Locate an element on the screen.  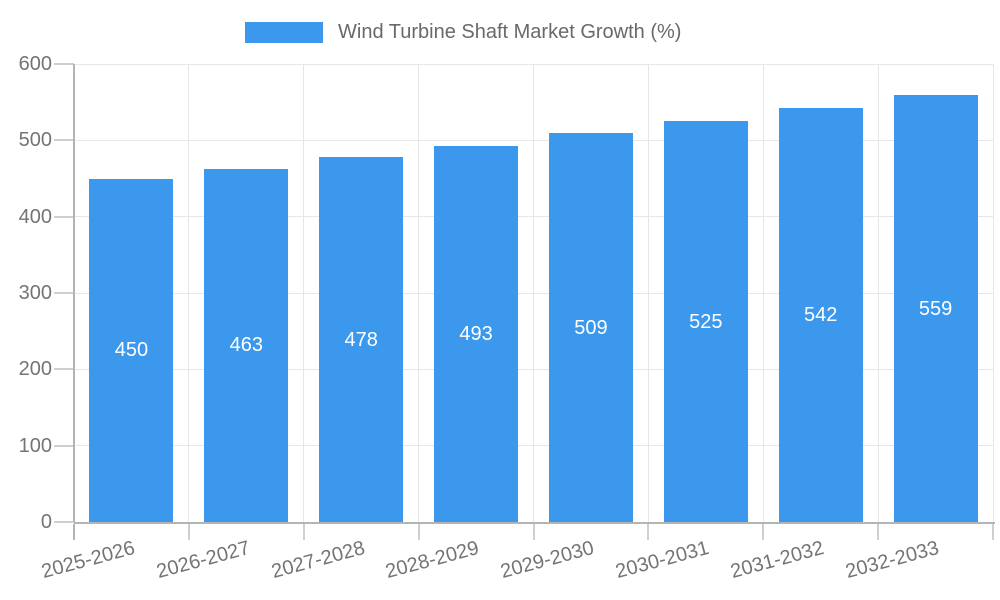
x-axis-category-label: 2028-2029 is located at coordinates (432, 560).